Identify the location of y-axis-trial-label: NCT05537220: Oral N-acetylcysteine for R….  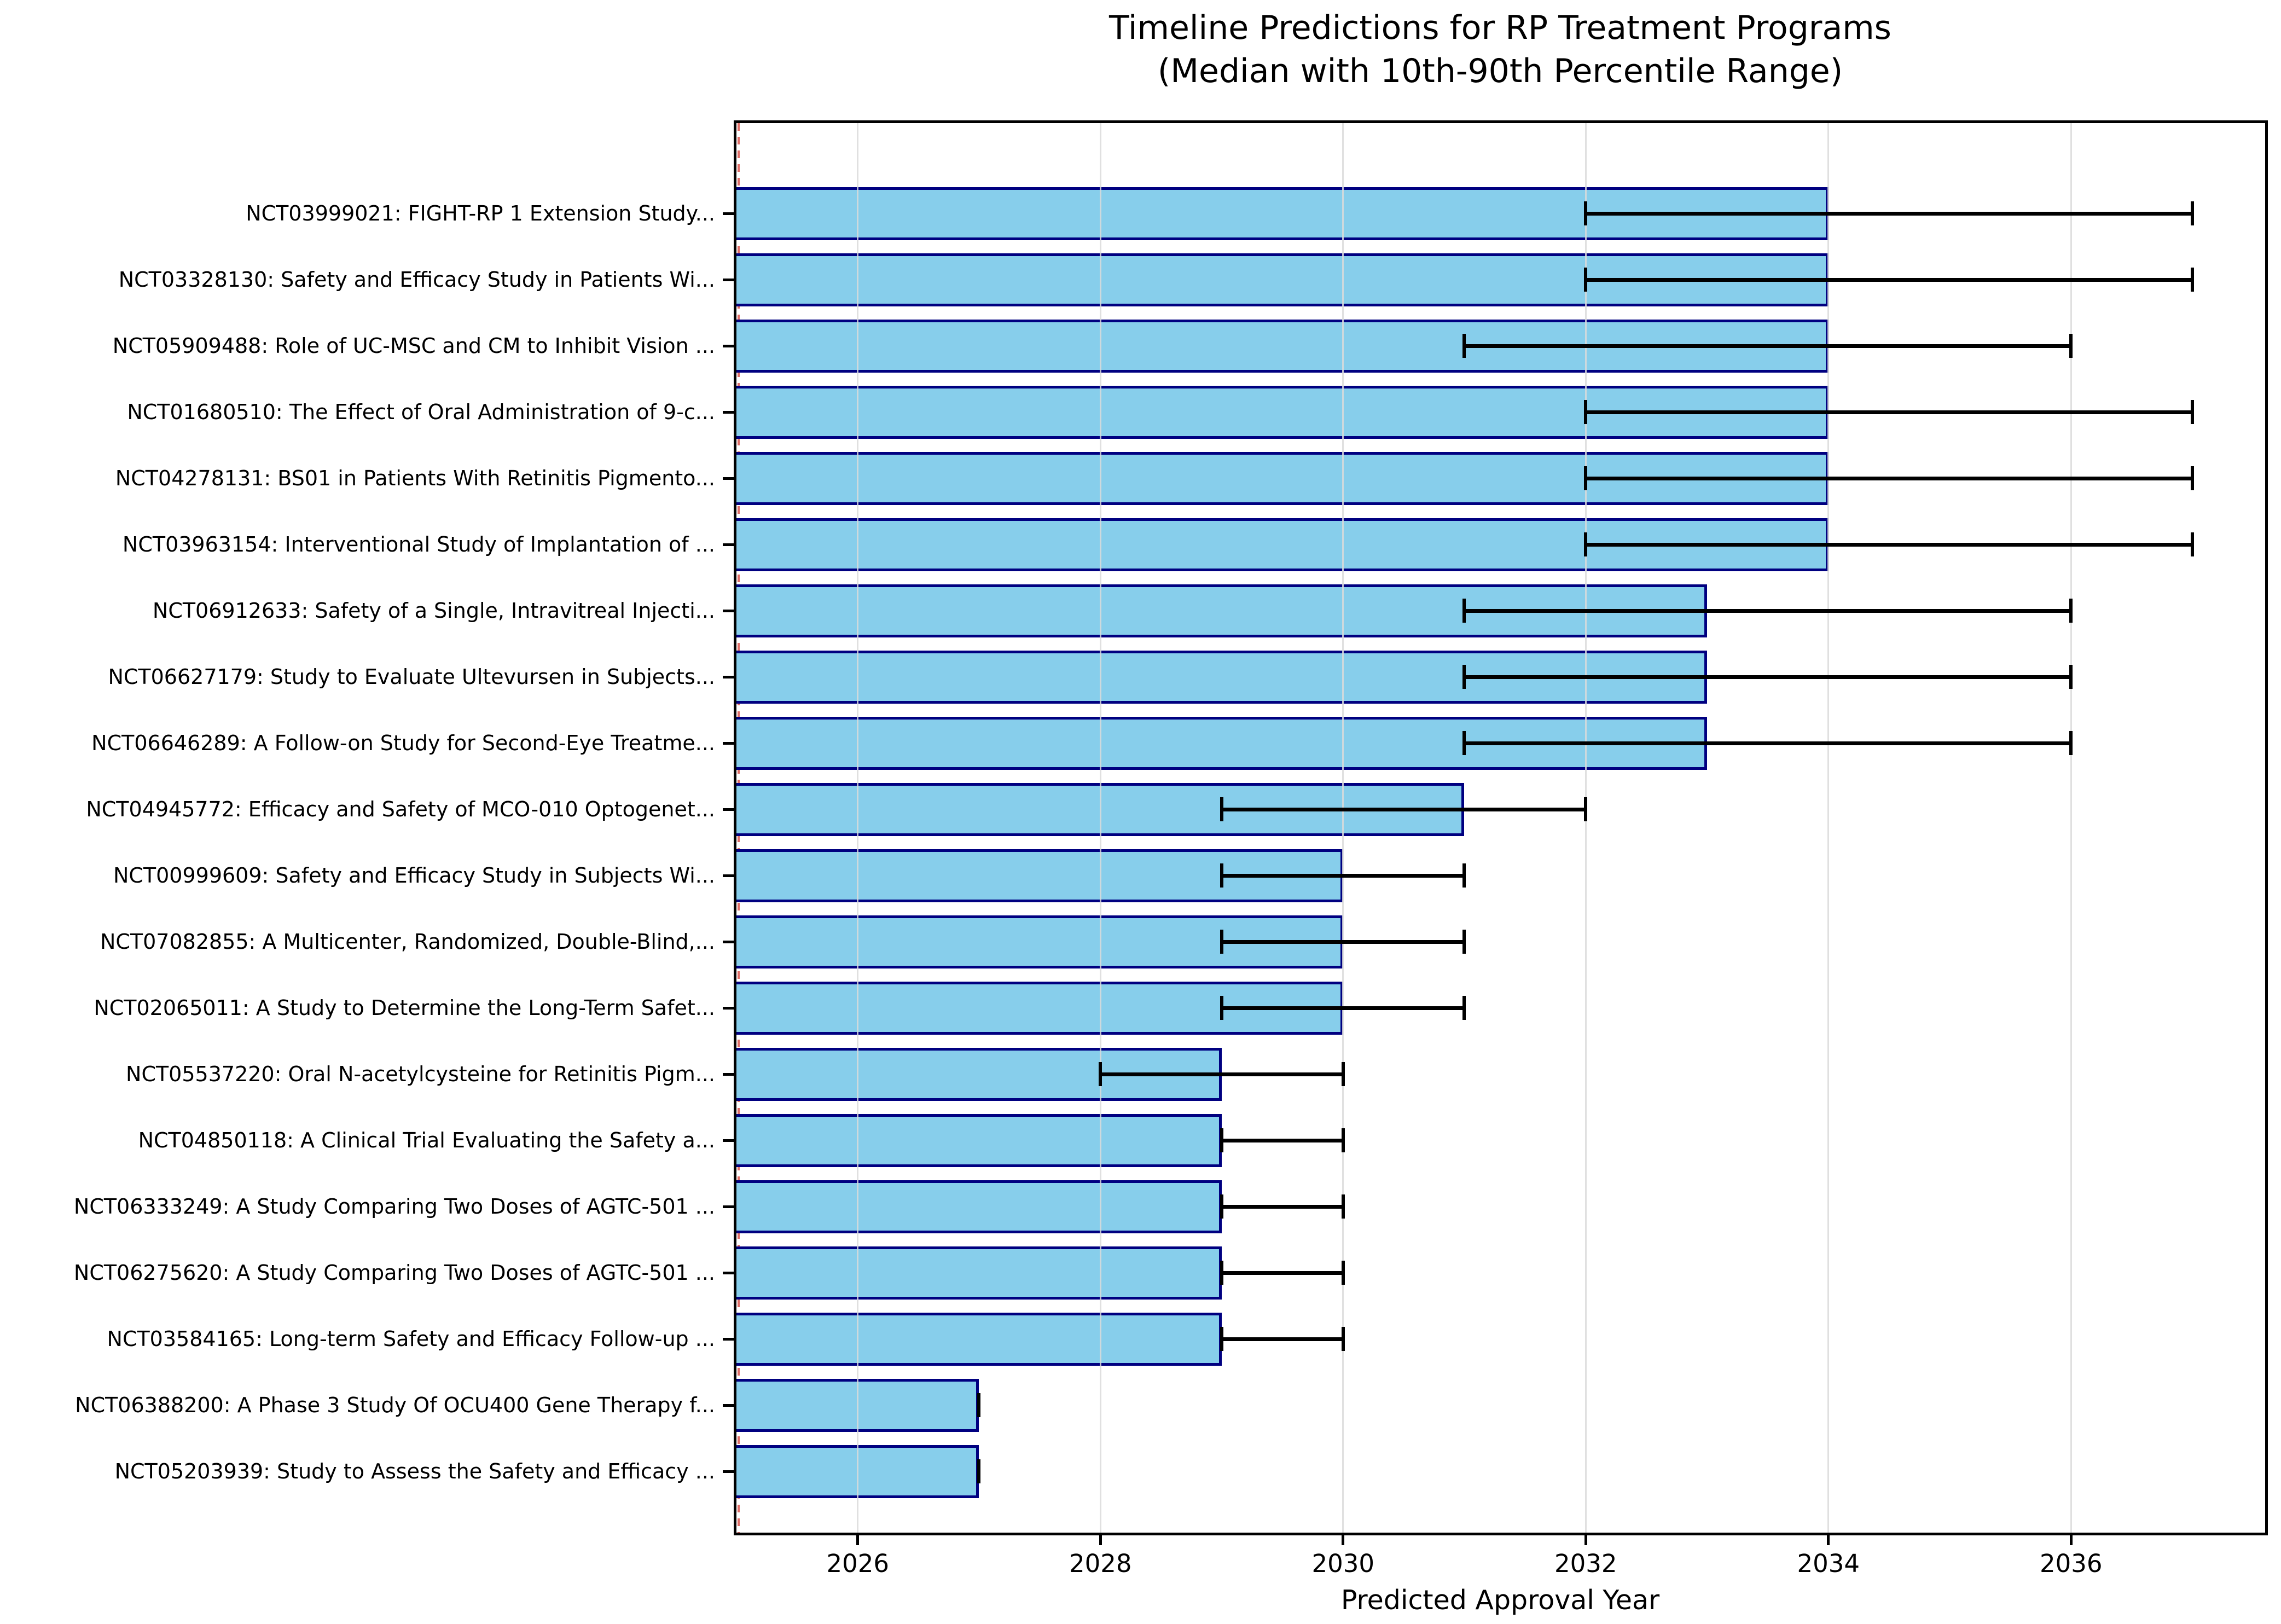
(420, 1074).